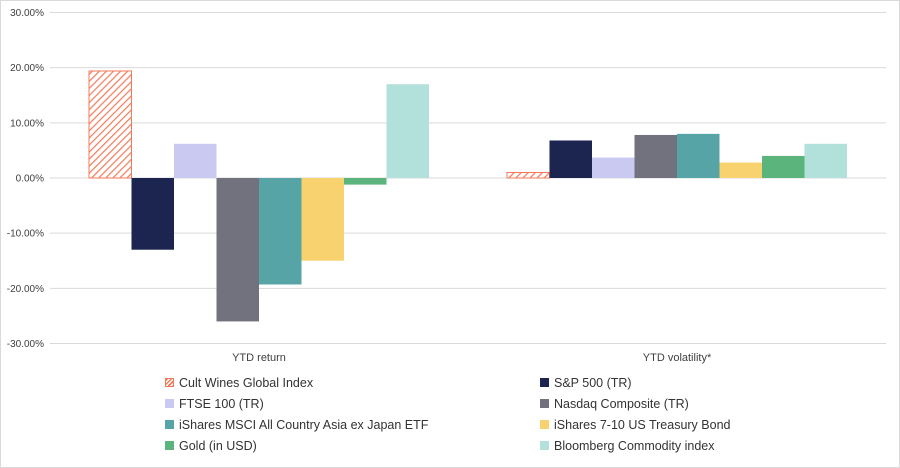 The image size is (900, 468). What do you see at coordinates (352, 382) in the screenshot?
I see `legend-item: Cult Wines Global Index` at bounding box center [352, 382].